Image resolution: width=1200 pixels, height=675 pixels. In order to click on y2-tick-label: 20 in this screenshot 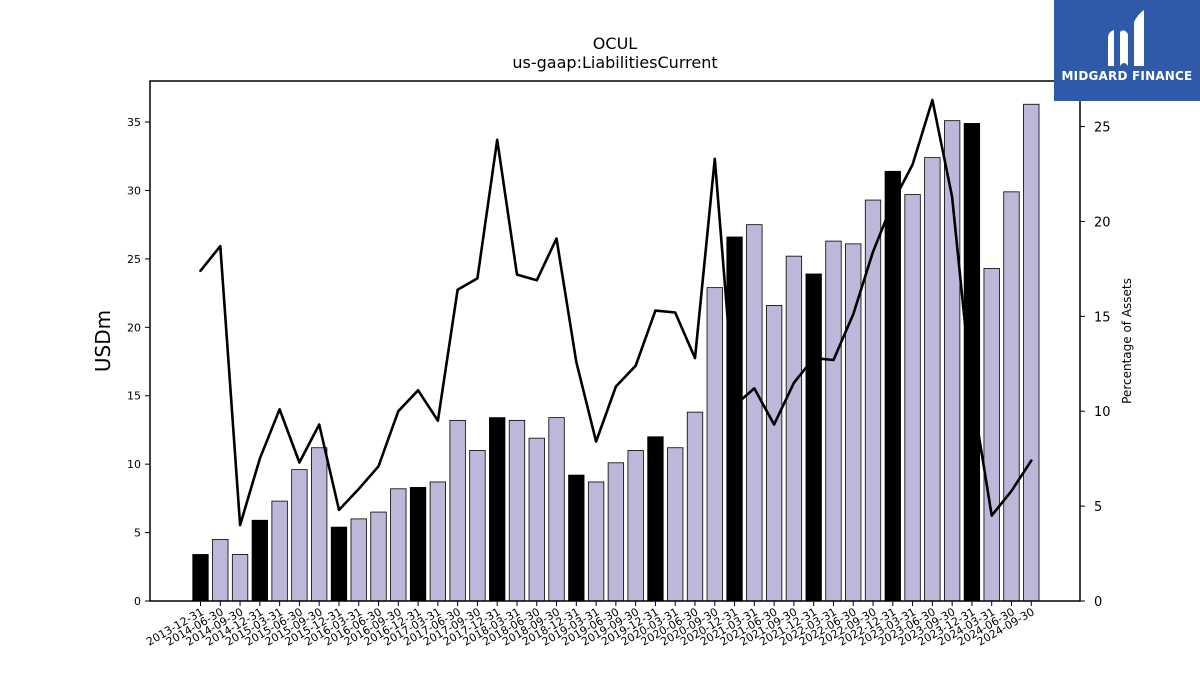, I will do `click(1102, 222)`.